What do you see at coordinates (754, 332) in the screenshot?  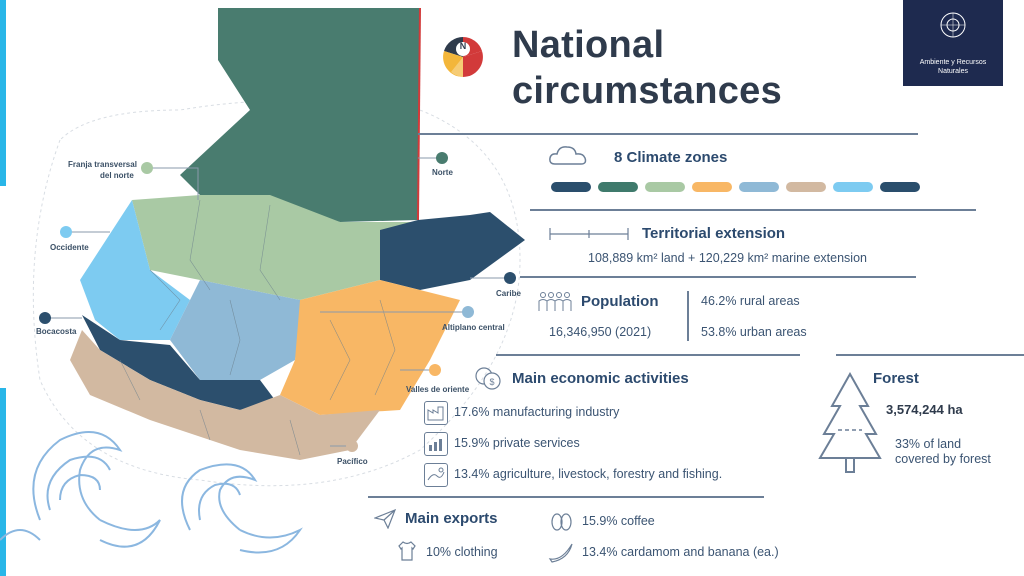 I see `population-urban: 53.8% urban areas` at bounding box center [754, 332].